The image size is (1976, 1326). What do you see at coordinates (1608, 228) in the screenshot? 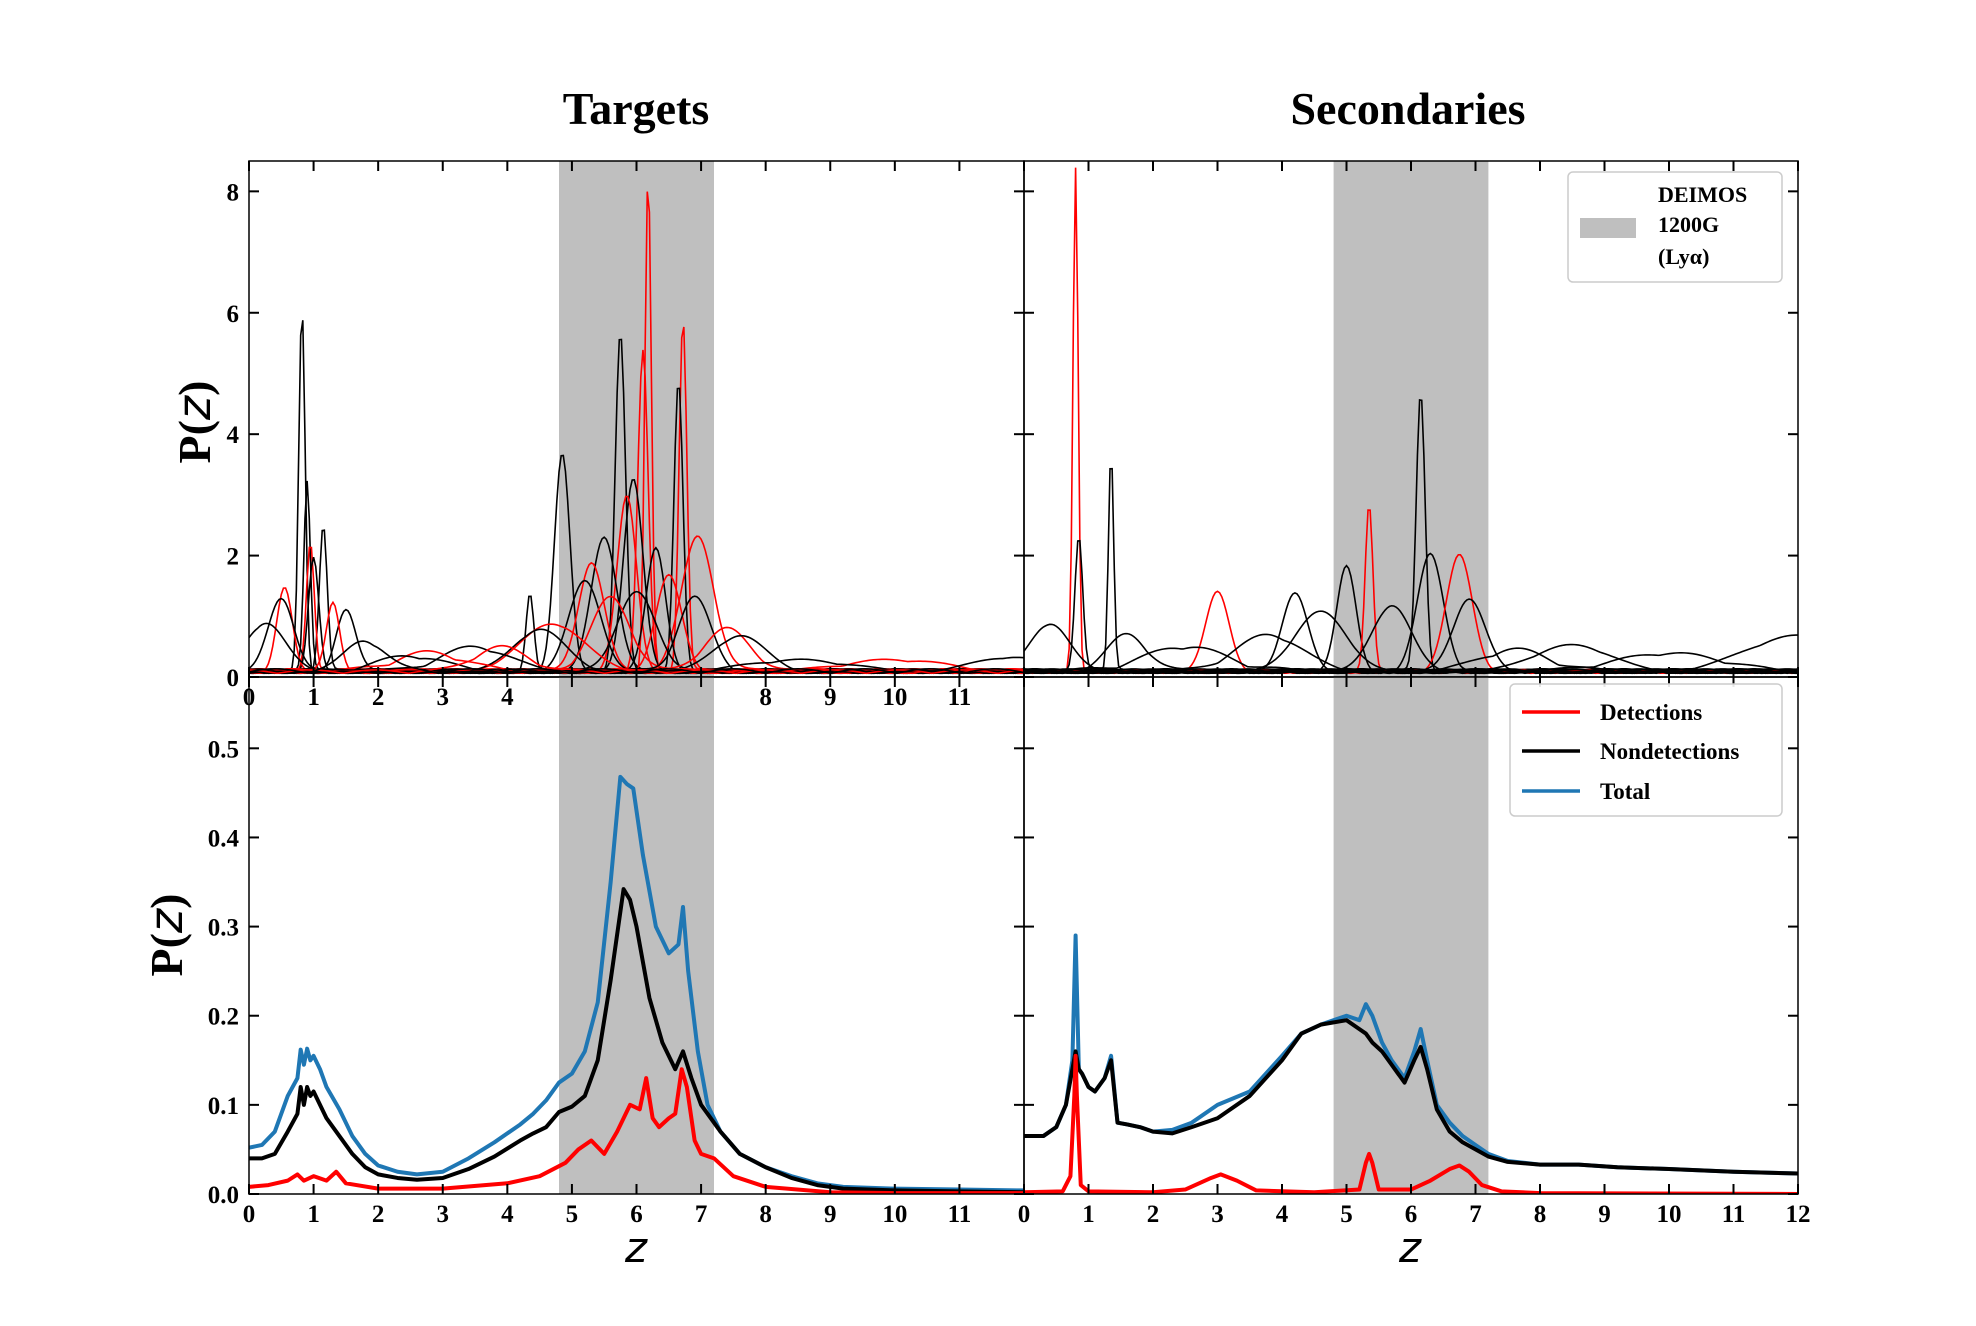
I see `band-legend-swatch` at bounding box center [1608, 228].